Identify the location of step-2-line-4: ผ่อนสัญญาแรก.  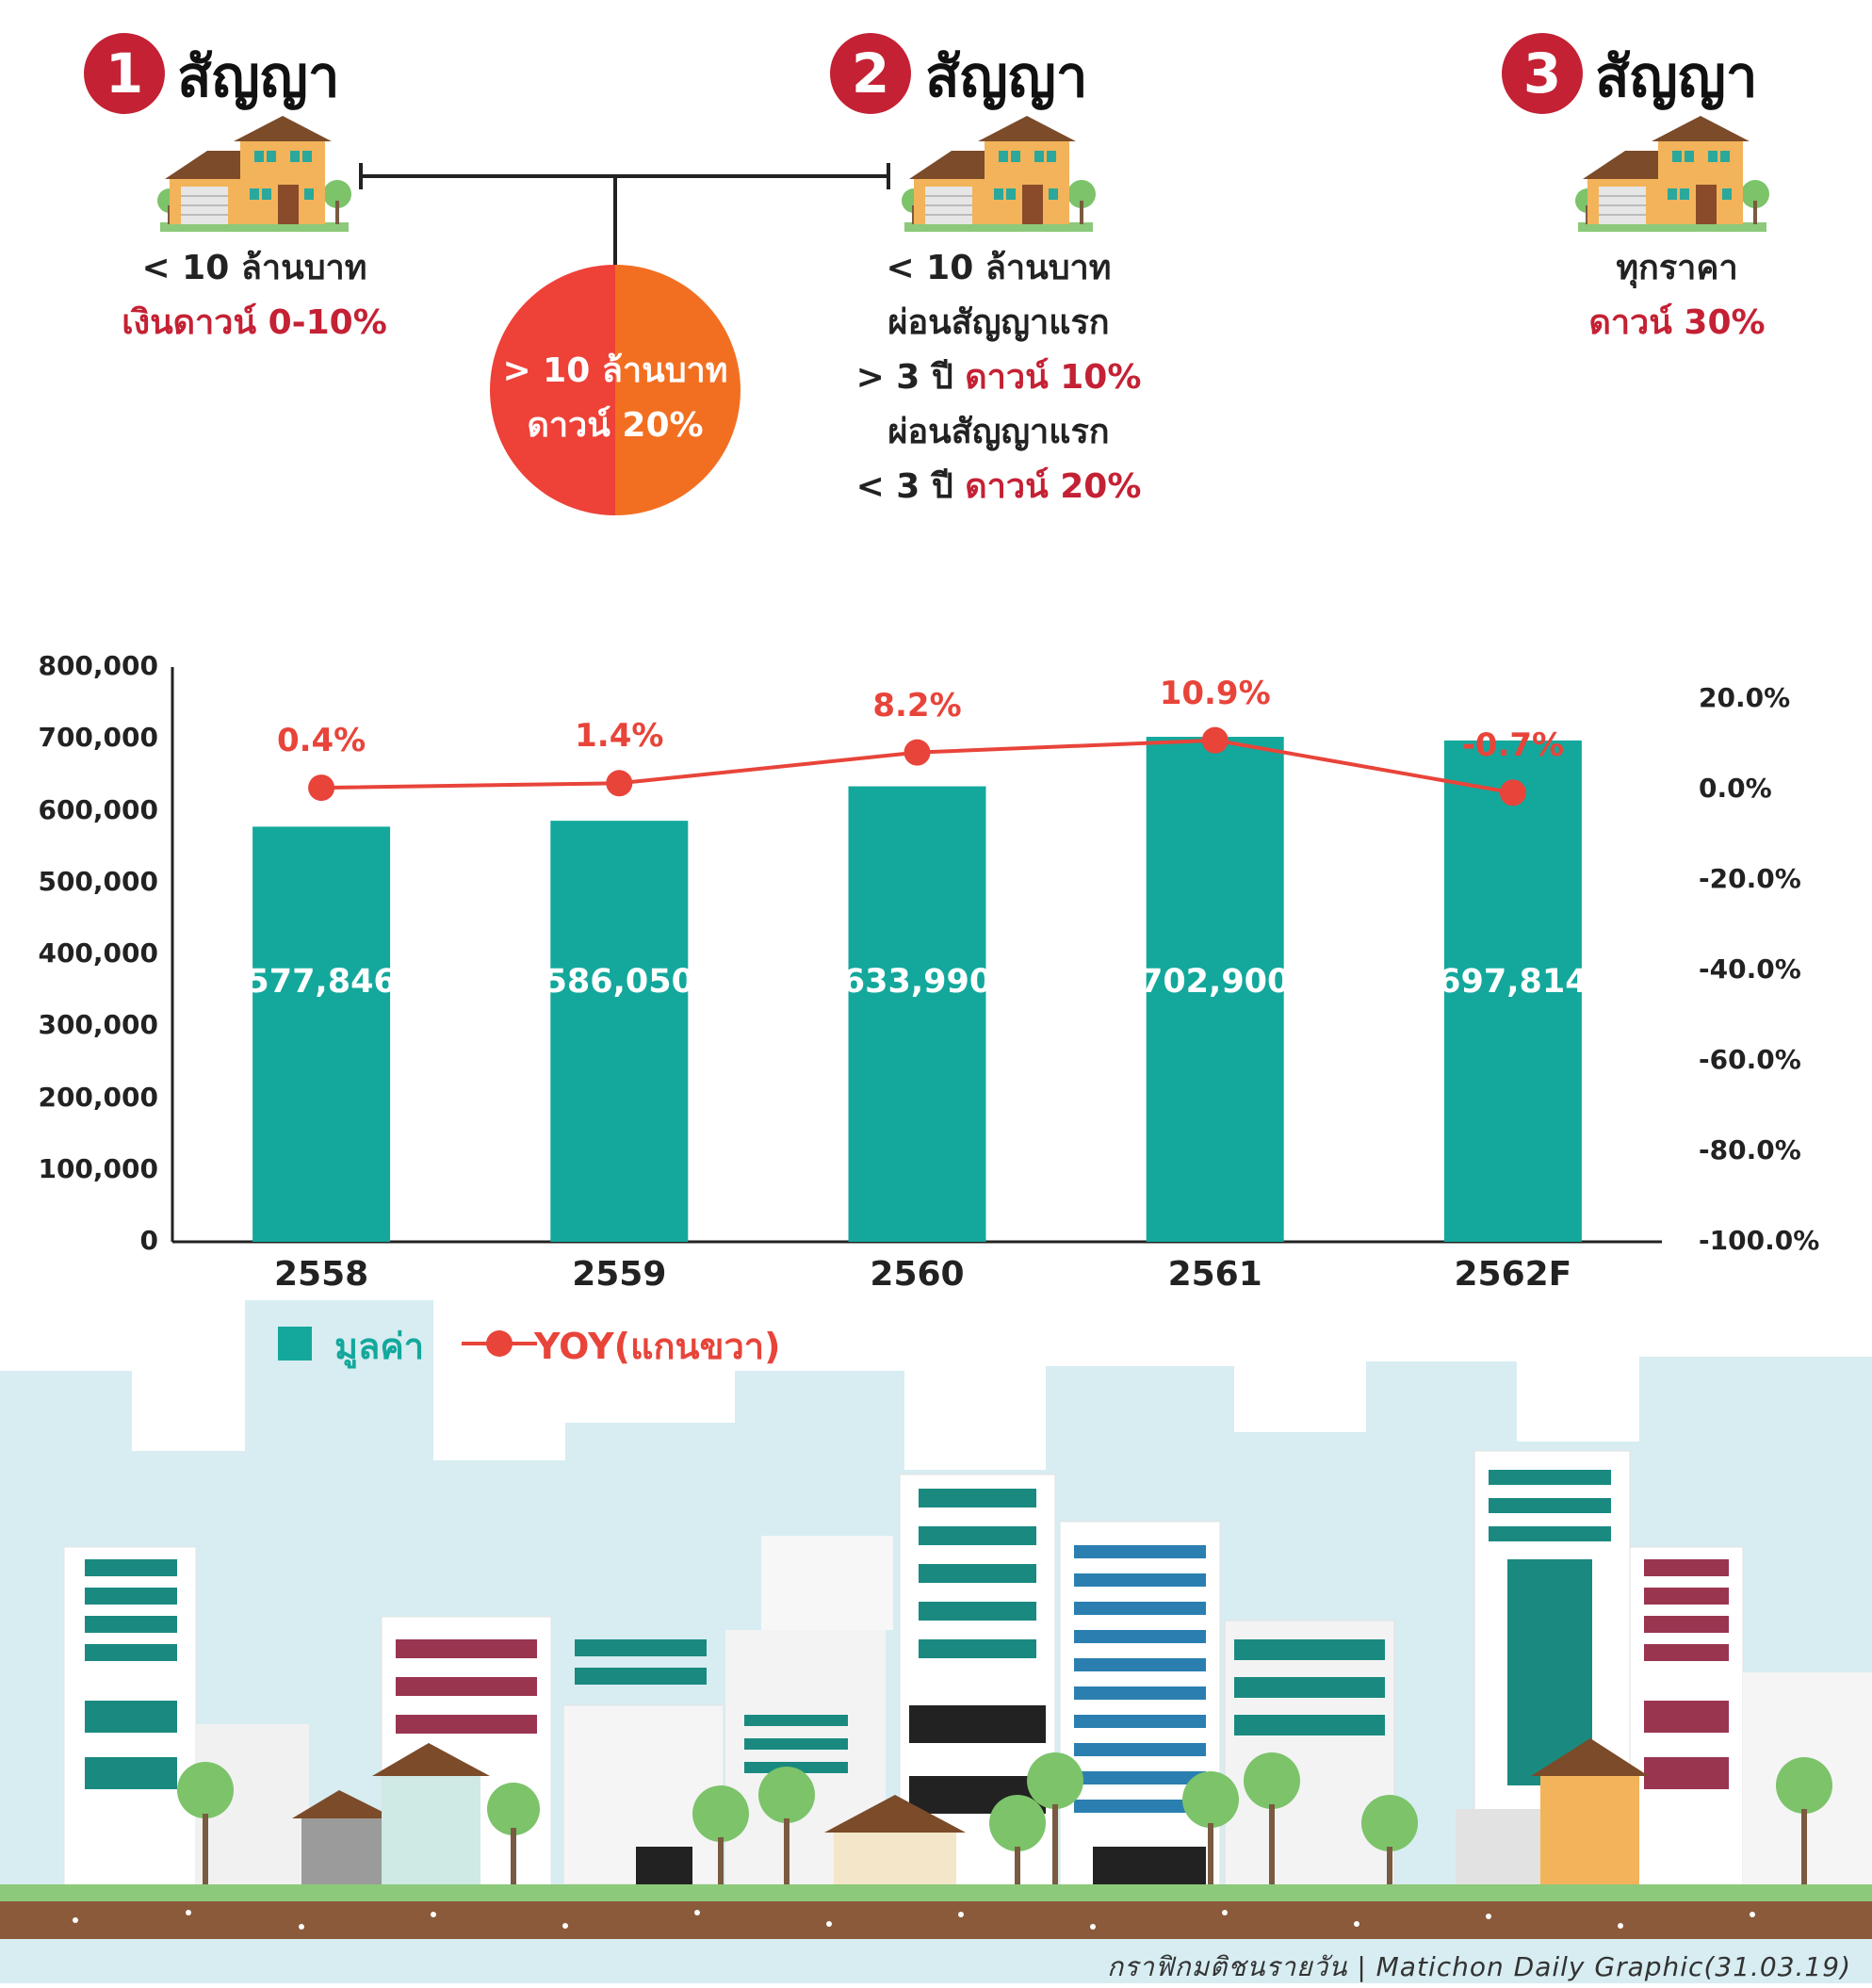
(998, 432).